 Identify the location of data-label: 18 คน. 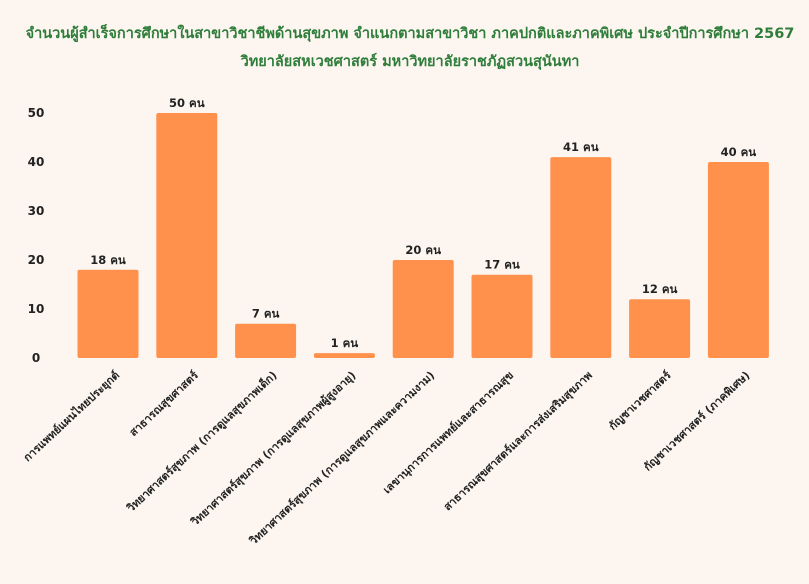
(108, 260).